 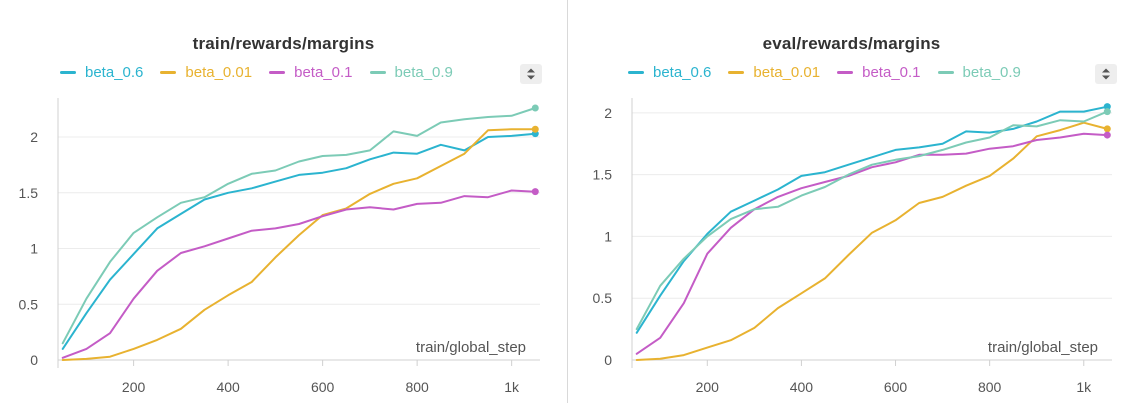 What do you see at coordinates (851, 43) in the screenshot?
I see `chart-title: eval/rewards/margins` at bounding box center [851, 43].